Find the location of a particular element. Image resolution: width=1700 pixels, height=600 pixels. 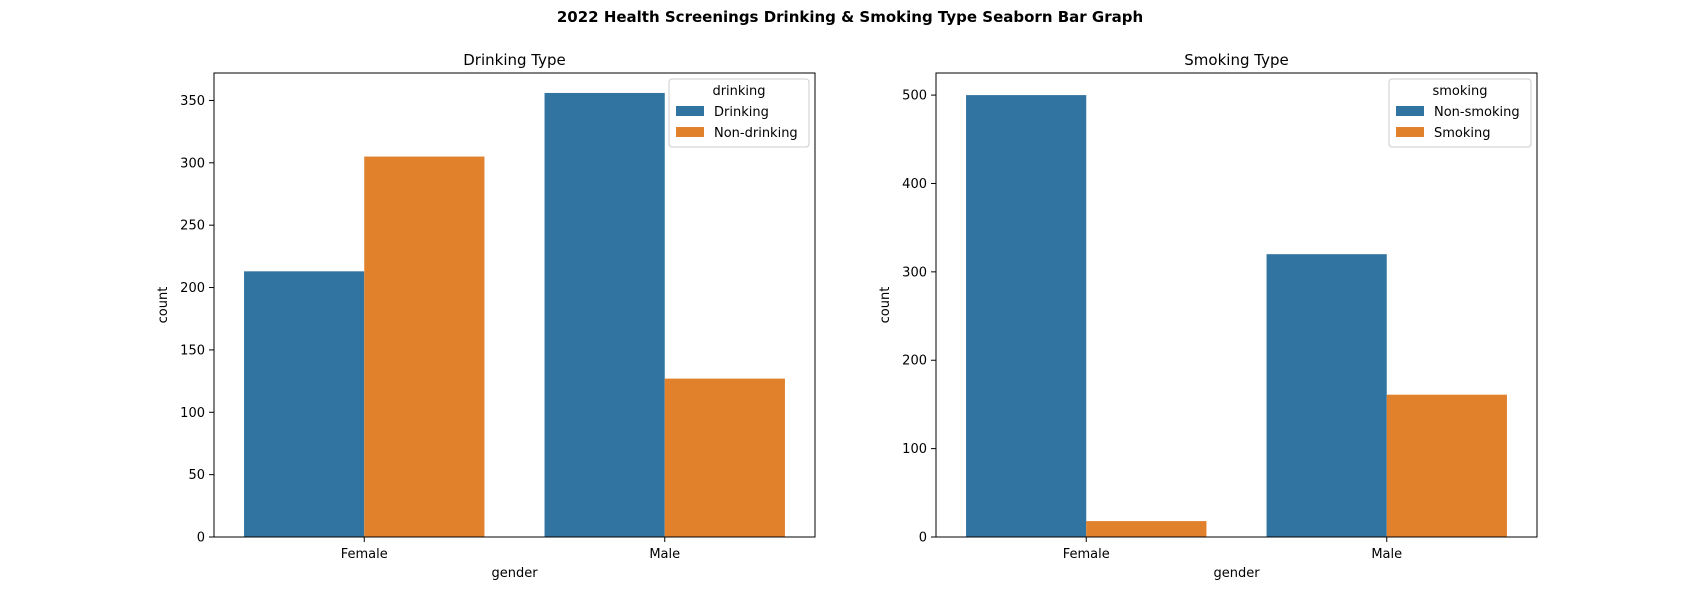

legend: drinking Drinking Non-drinking is located at coordinates (739, 113).